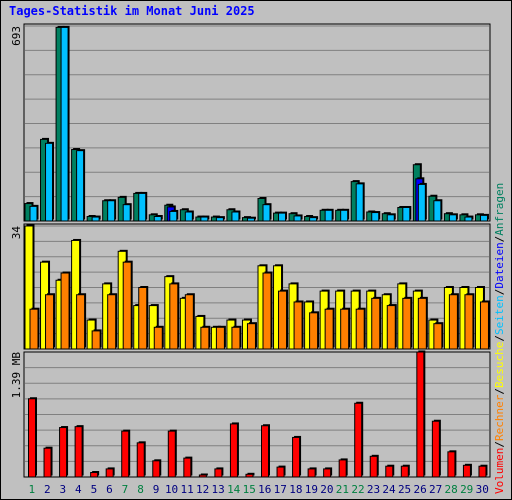 The width and height of the screenshot is (512, 500). Describe the element at coordinates (16, 375) in the screenshot. I see `y-axis-max-label-3: 1.39 MB` at that location.